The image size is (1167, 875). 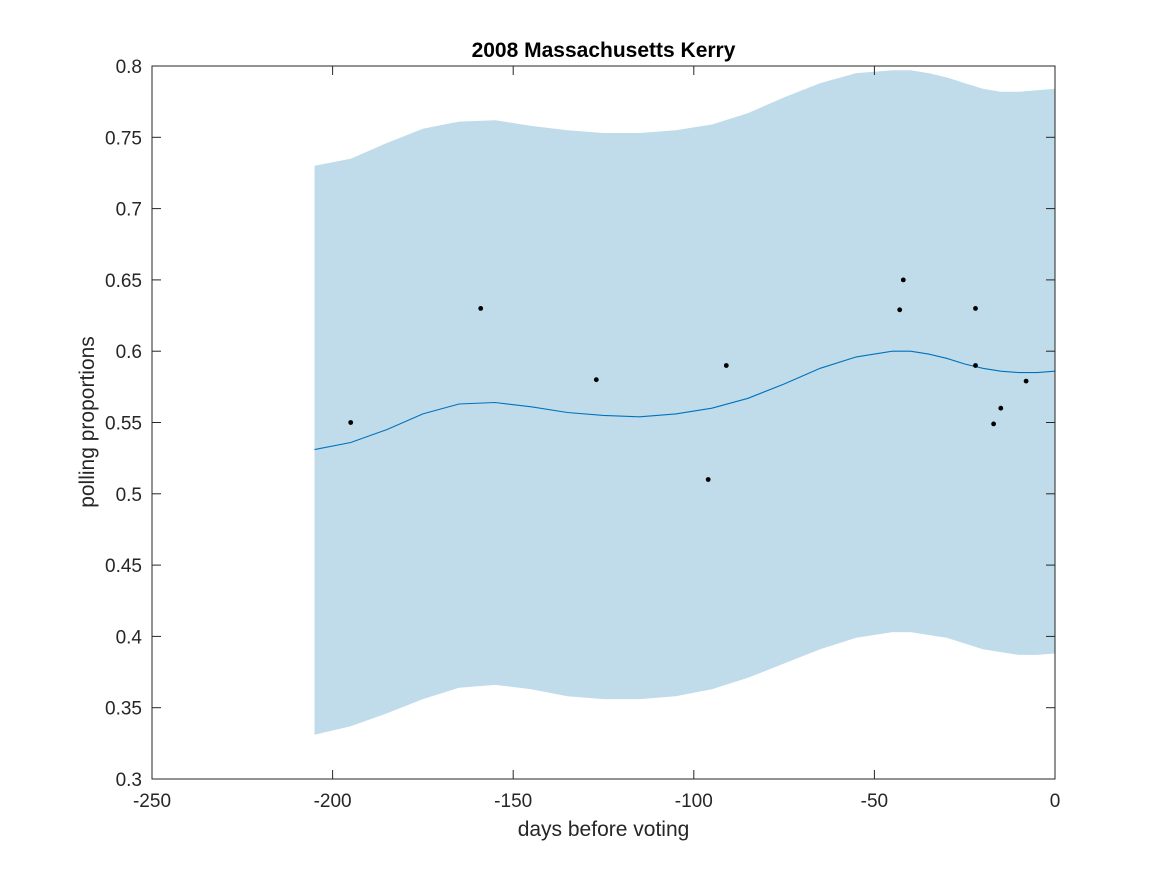 I want to click on y-tick-label: 0.5, so click(x=129, y=495).